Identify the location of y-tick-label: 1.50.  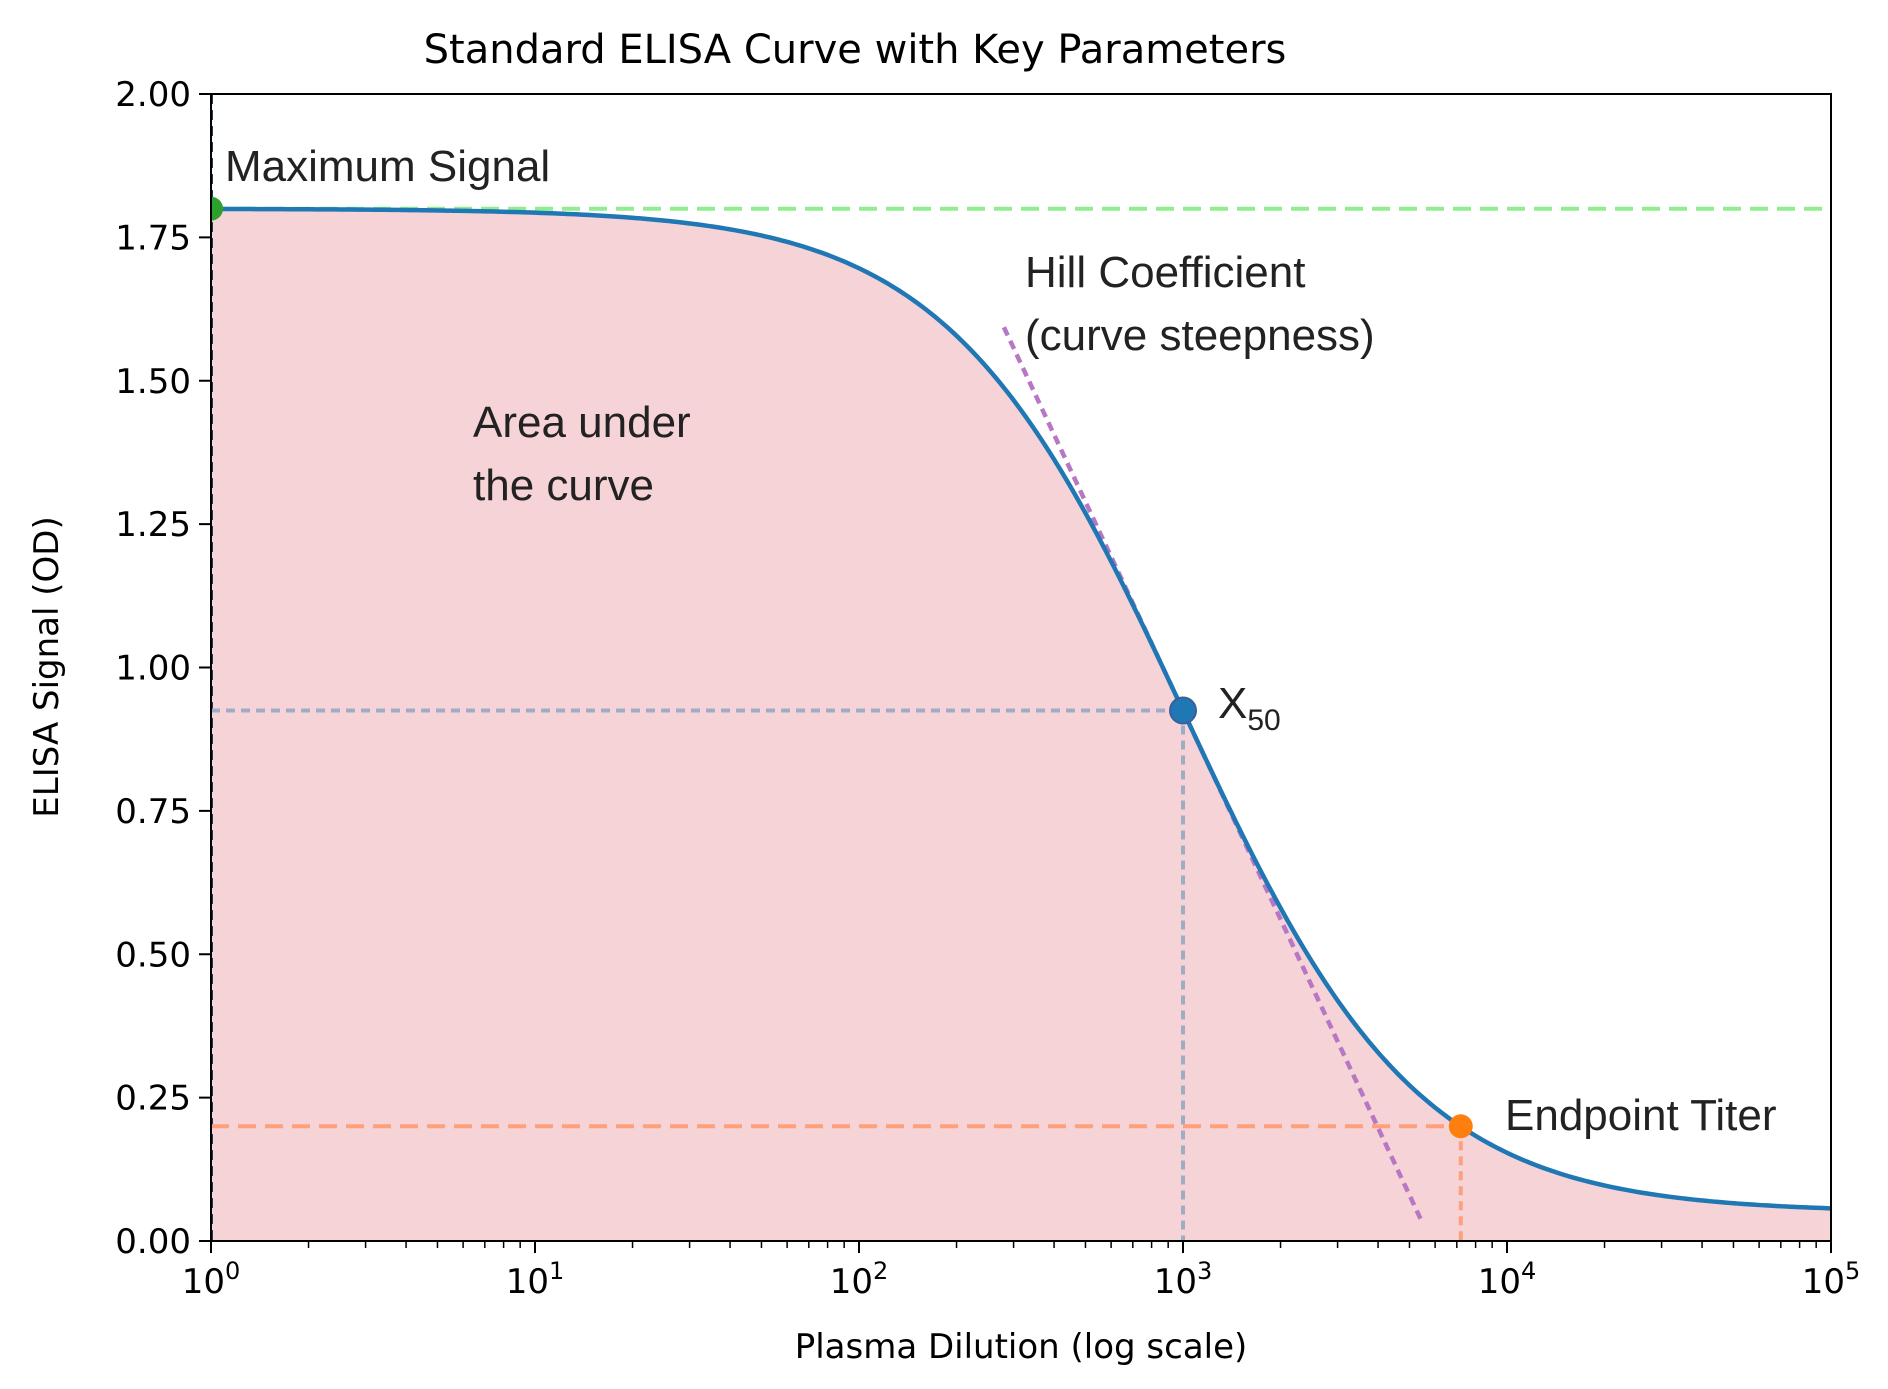
(153, 382).